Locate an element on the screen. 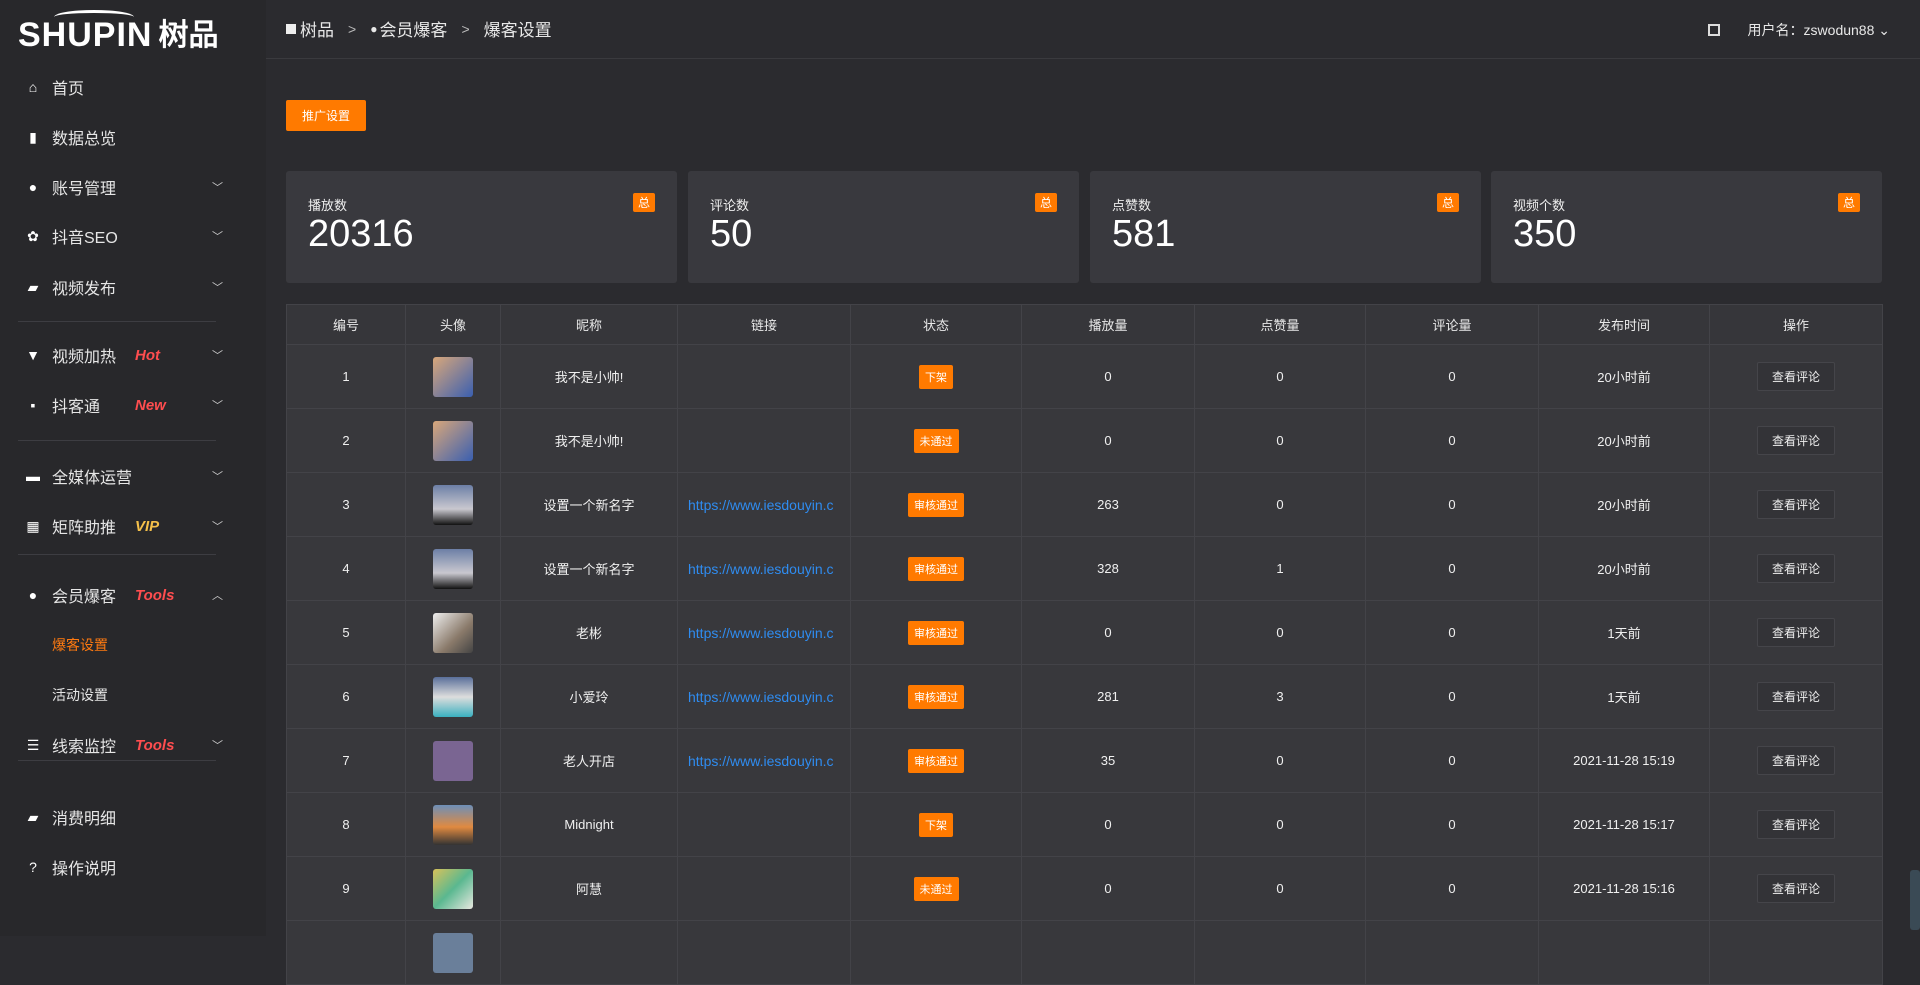  cell-id: 7 is located at coordinates (346, 760).